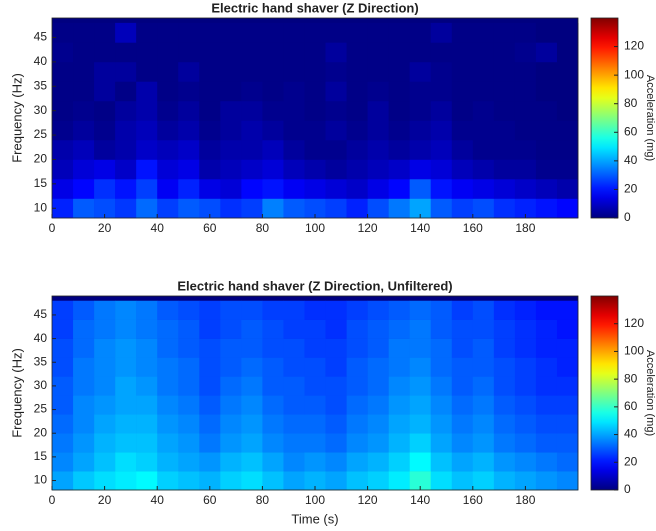 The height and width of the screenshot is (531, 656). I want to click on colorbar-tick-label: 40, so click(631, 160).